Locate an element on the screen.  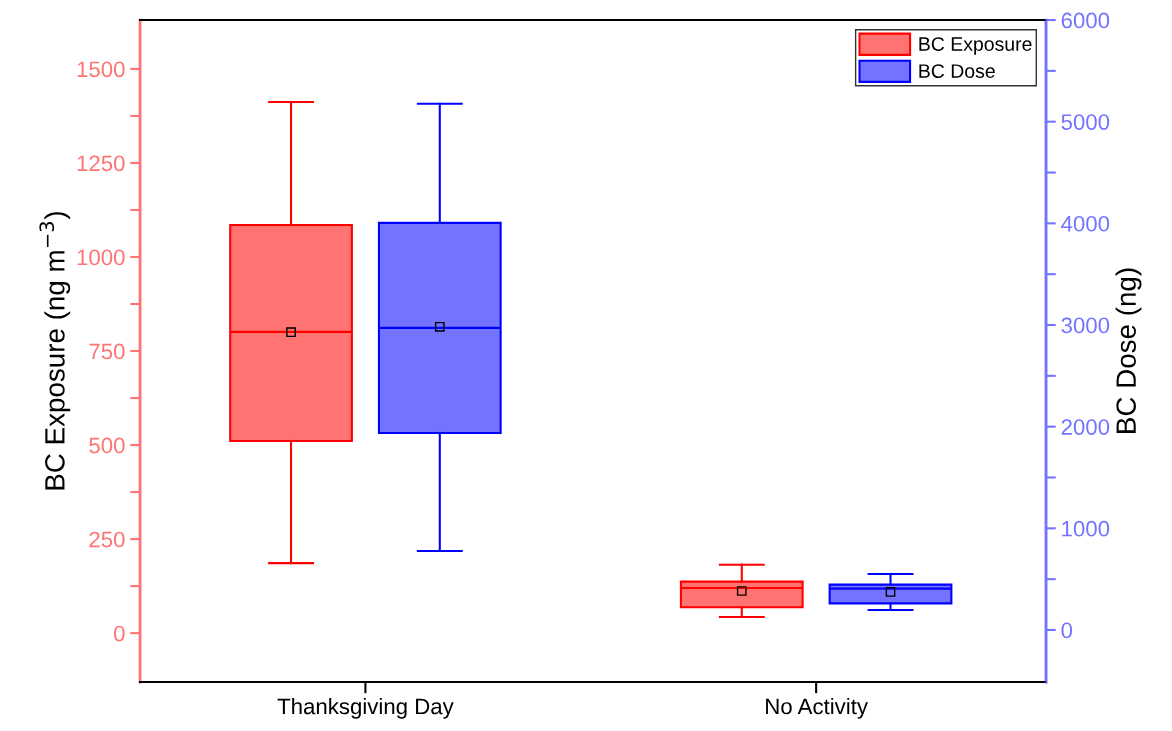
y-tick-label: 1250 is located at coordinates (101, 163).